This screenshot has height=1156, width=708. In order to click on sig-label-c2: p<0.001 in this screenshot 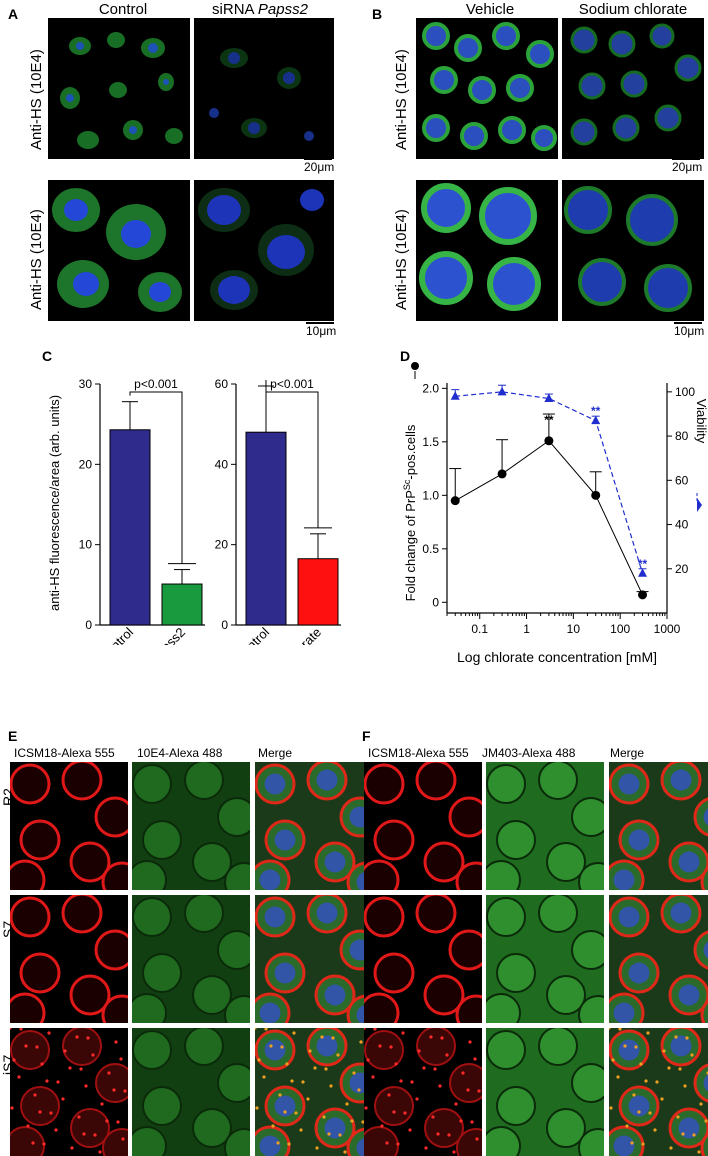, I will do `click(292, 384)`.